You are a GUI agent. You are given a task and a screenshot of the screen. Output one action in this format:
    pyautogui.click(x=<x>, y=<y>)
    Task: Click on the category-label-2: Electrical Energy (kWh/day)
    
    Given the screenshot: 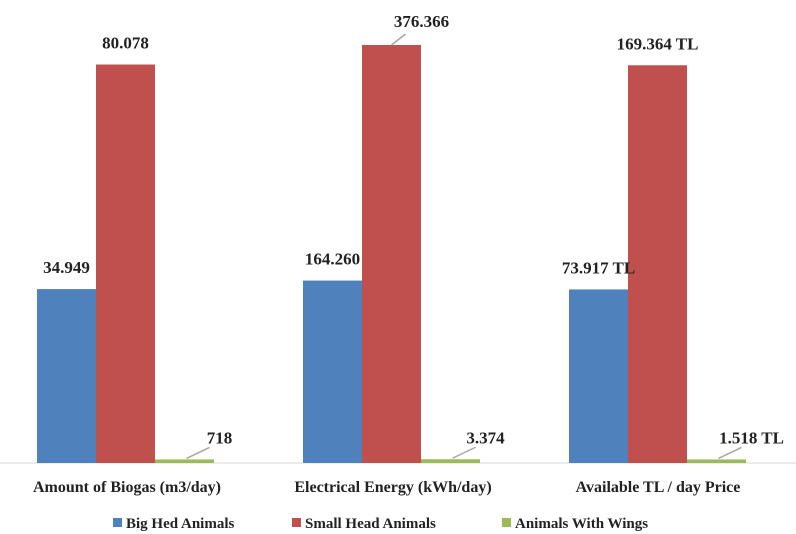 What is the action you would take?
    pyautogui.click(x=392, y=487)
    